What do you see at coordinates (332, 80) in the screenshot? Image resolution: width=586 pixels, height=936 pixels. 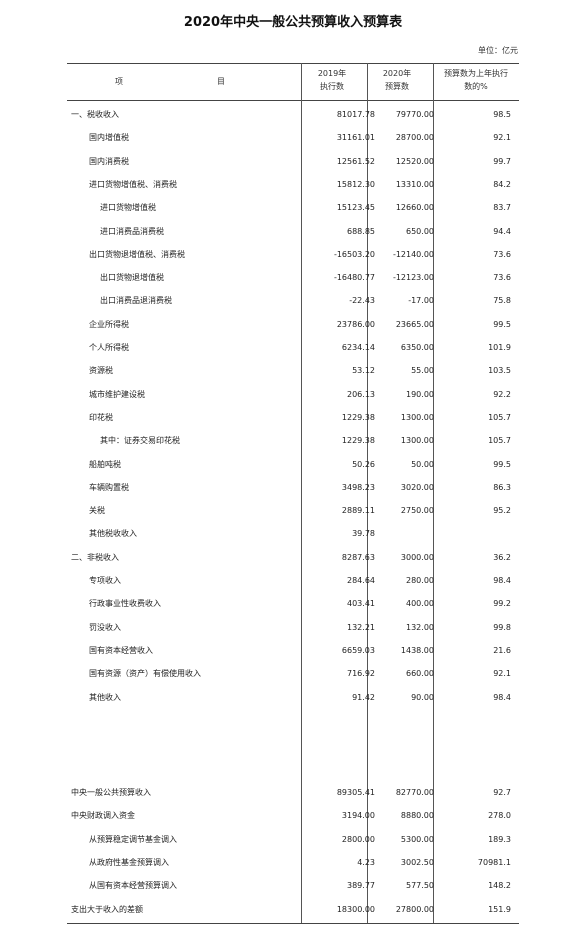 I see `header-2019: 2019年 执行数` at bounding box center [332, 80].